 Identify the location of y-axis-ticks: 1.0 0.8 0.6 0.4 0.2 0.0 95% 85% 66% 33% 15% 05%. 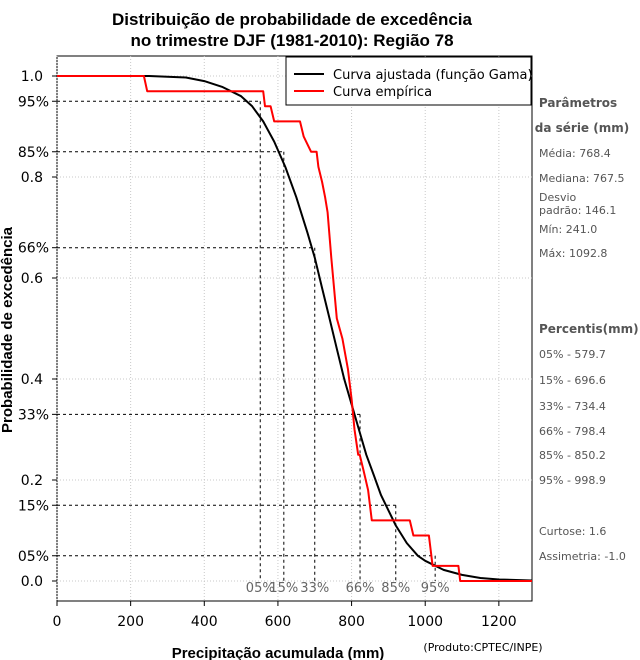
(37, 329).